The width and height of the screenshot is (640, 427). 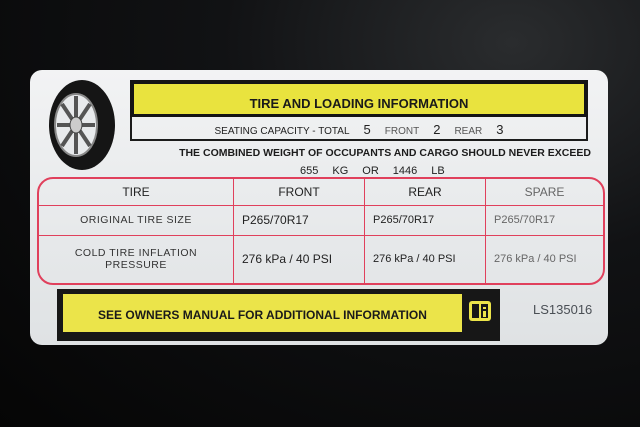 I want to click on front-count: 2, so click(x=437, y=129).